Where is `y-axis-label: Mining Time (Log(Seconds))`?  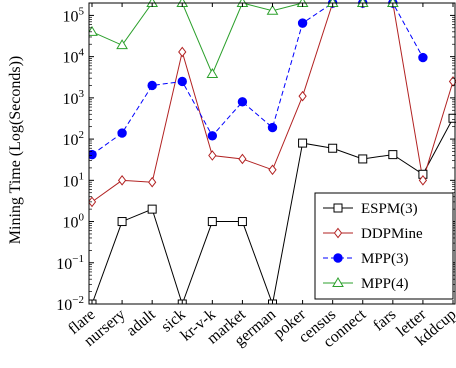 y-axis-label: Mining Time (Log(Seconds)) is located at coordinates (15, 150).